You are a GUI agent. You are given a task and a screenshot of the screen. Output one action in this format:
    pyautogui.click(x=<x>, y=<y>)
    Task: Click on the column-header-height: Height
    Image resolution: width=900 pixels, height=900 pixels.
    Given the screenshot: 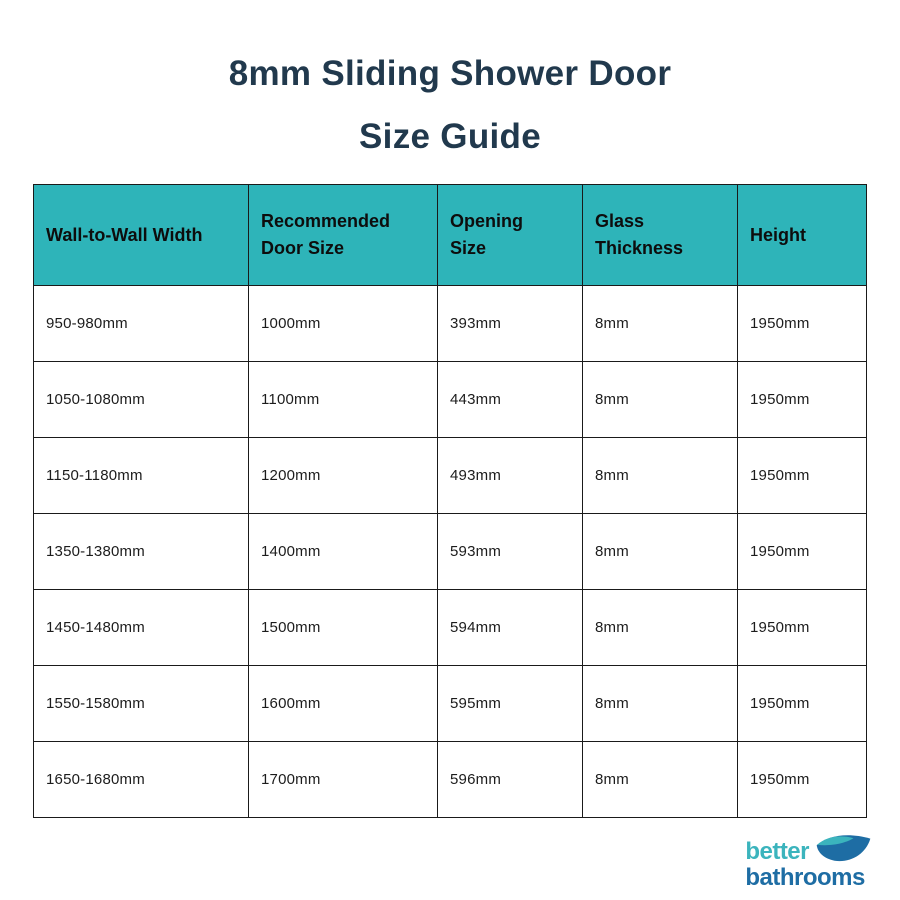 What is the action you would take?
    pyautogui.click(x=802, y=235)
    